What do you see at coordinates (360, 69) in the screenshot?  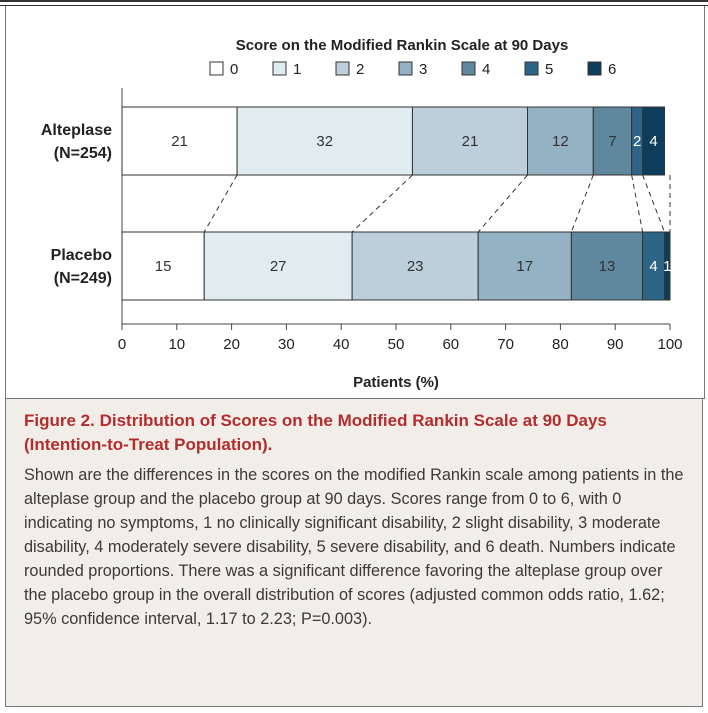 I see `legend-label-2: 2` at bounding box center [360, 69].